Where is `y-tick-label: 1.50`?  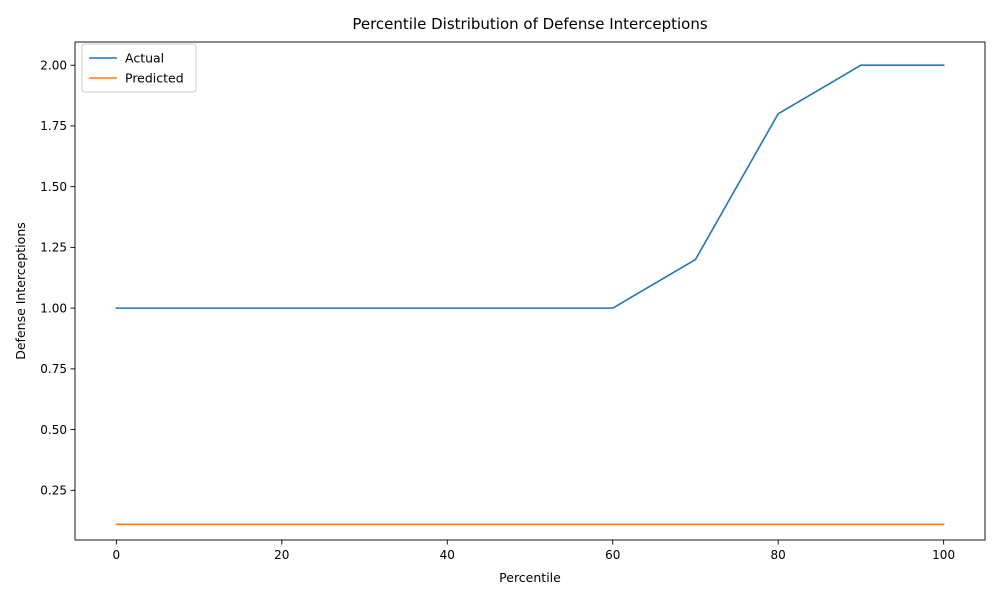 y-tick-label: 1.50 is located at coordinates (53, 187).